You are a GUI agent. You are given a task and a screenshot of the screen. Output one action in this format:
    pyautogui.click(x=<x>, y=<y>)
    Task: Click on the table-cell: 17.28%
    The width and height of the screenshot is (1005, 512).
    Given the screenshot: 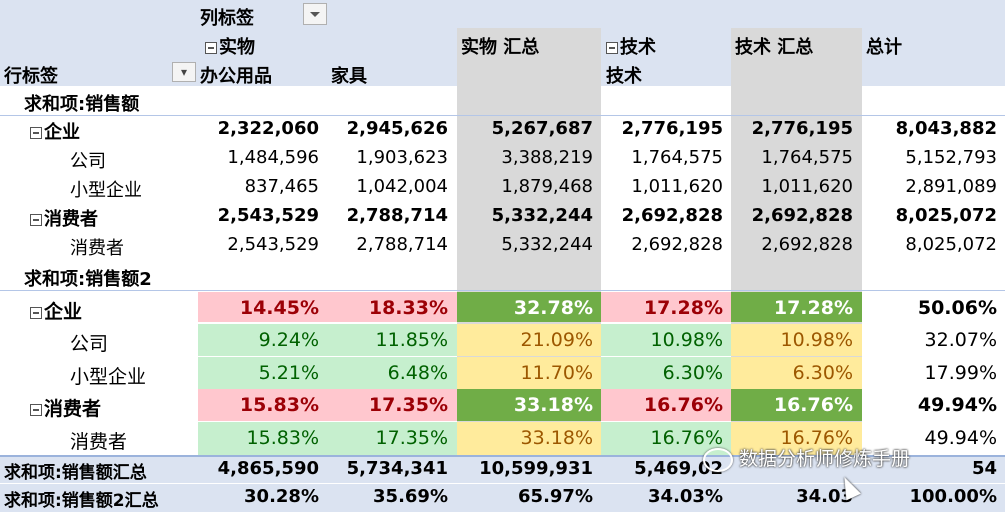 What is the action you would take?
    pyautogui.click(x=683, y=308)
    